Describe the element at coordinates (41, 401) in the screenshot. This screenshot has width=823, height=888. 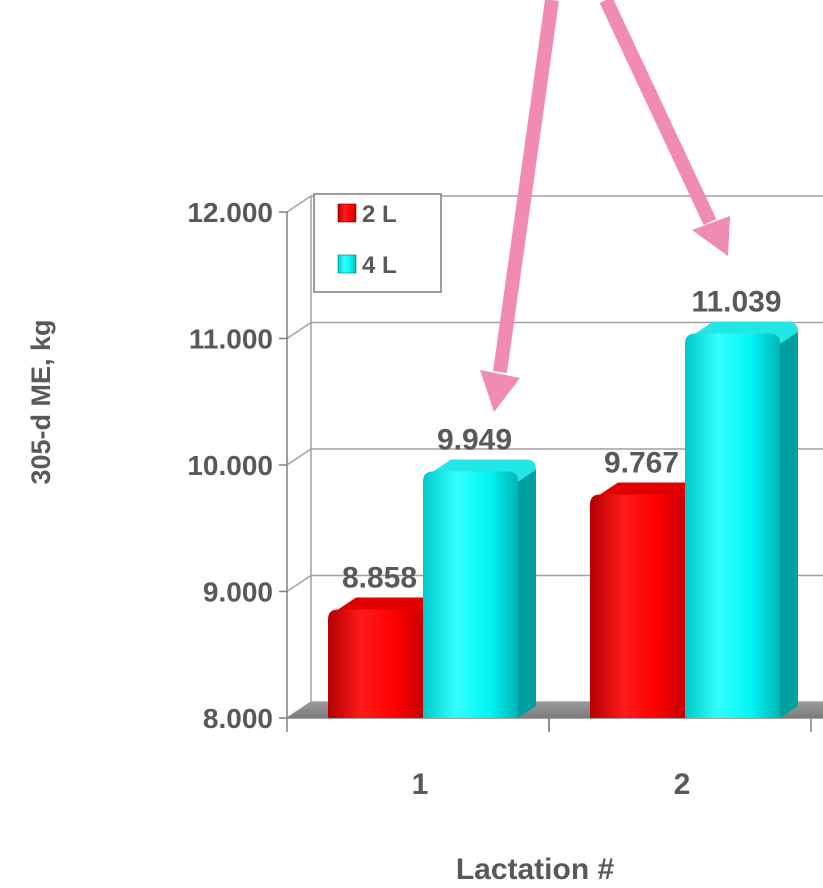
I see `y-axis-title: 305-d ME, kg` at that location.